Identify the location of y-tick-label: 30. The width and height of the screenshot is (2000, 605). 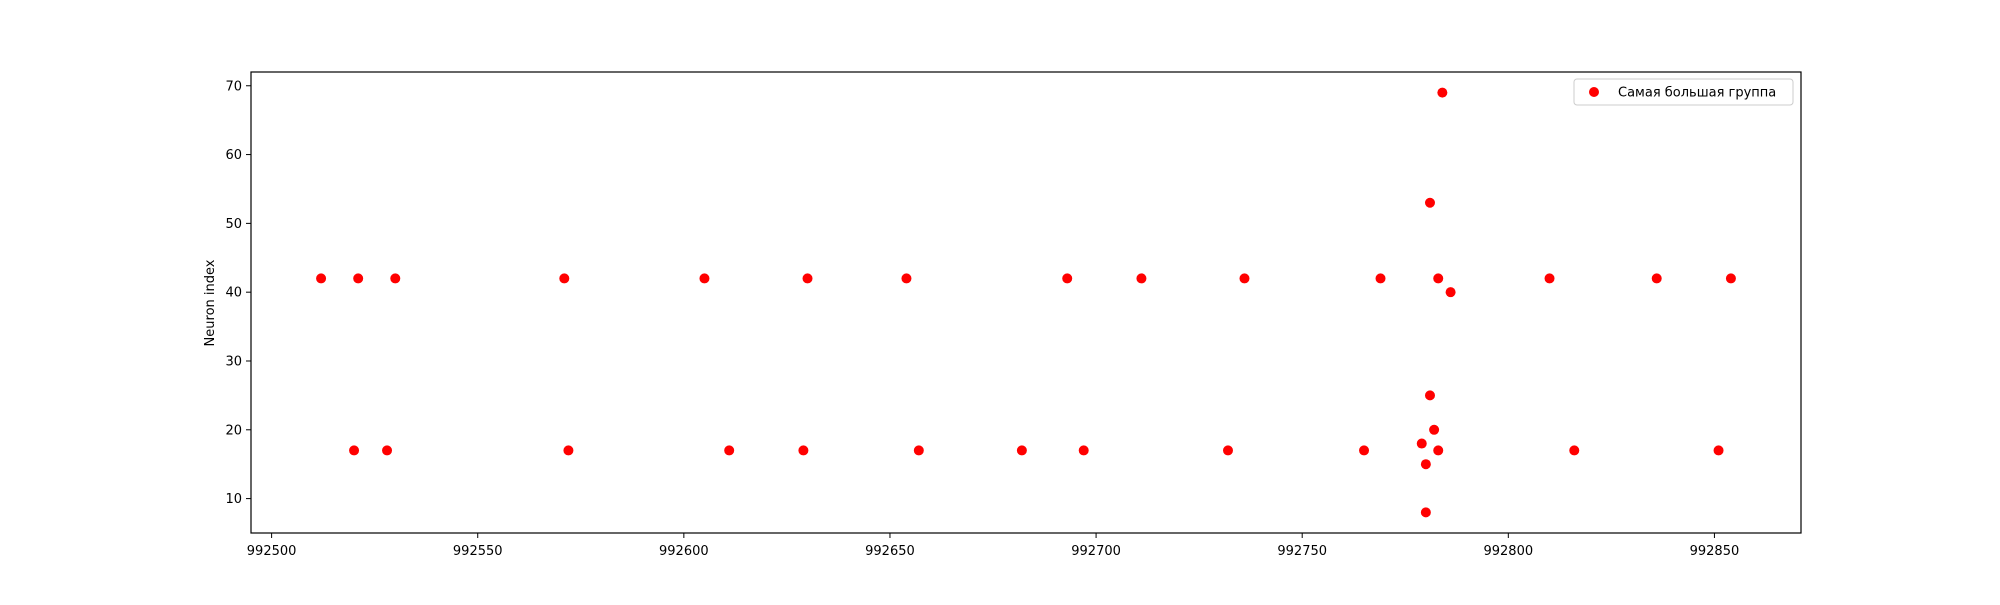
(233, 361).